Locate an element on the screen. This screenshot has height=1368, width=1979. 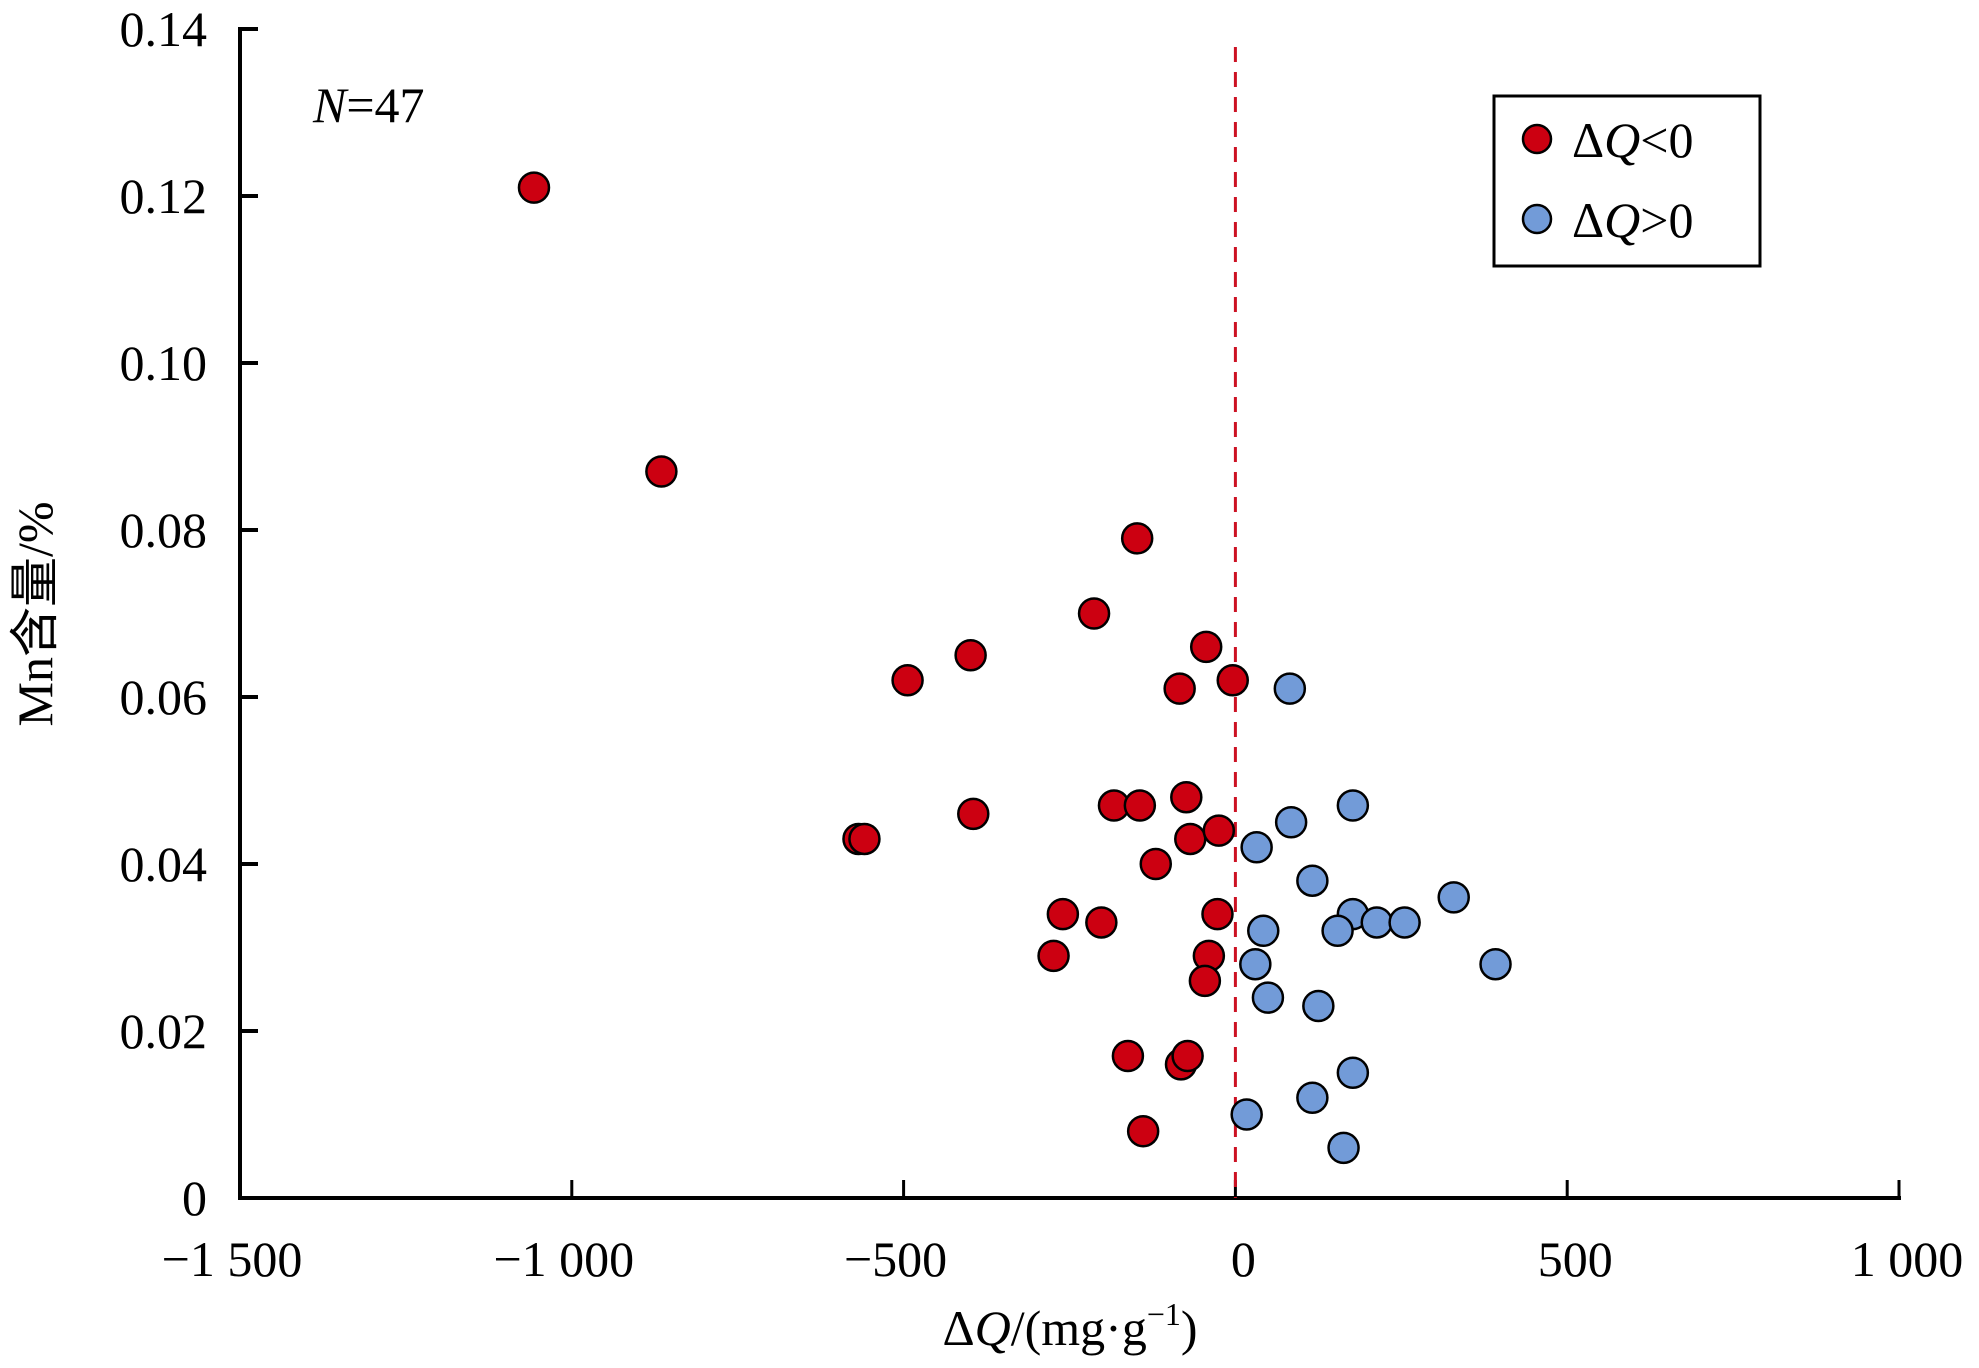
y-tick-label: 0 is located at coordinates (194, 1198).